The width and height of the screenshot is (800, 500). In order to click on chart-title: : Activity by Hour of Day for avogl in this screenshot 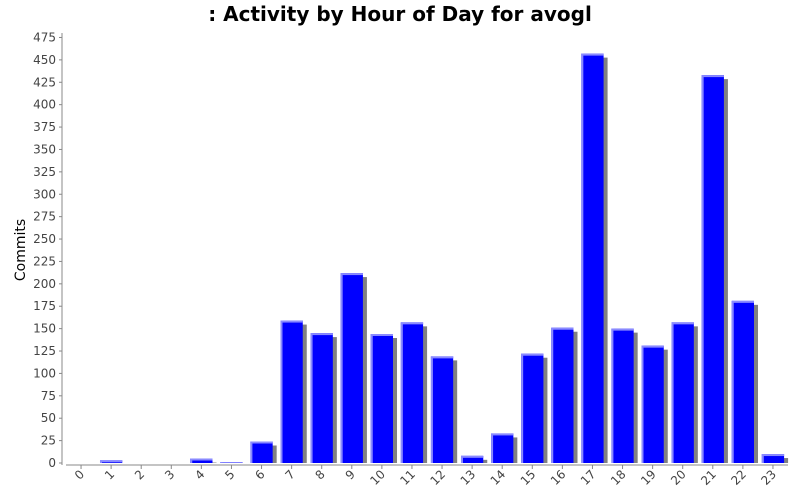, I will do `click(400, 14)`.